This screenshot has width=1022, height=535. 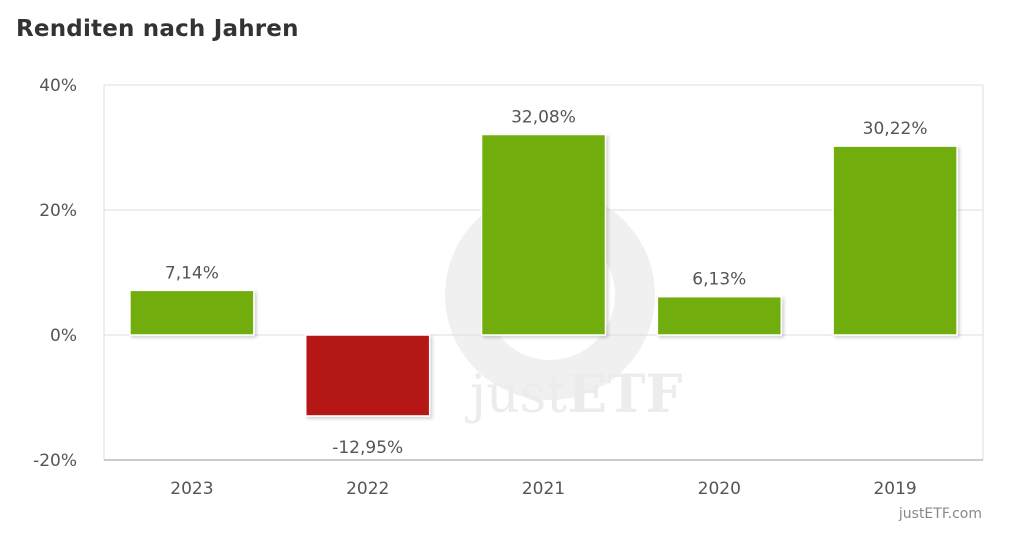 What do you see at coordinates (543, 118) in the screenshot?
I see `data-label-2021: 32,08%` at bounding box center [543, 118].